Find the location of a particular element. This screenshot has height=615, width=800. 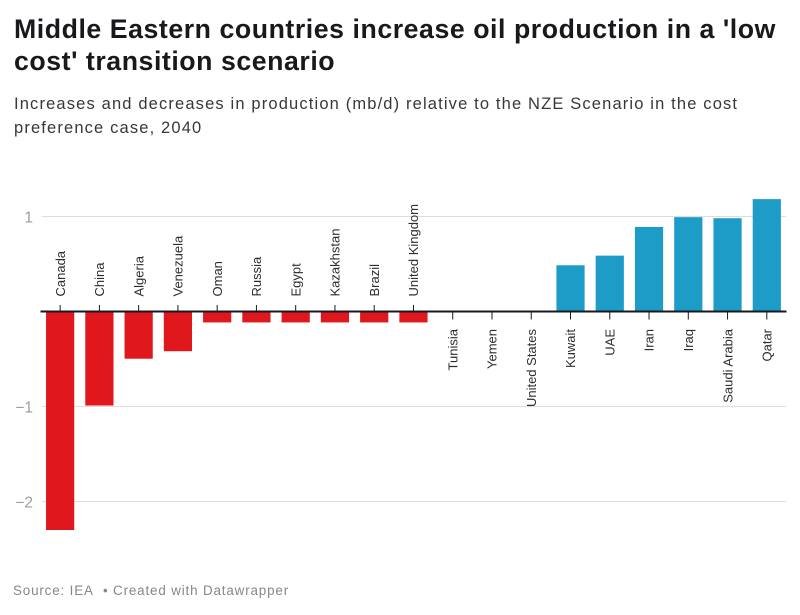

svg-text: UAE is located at coordinates (609, 342).